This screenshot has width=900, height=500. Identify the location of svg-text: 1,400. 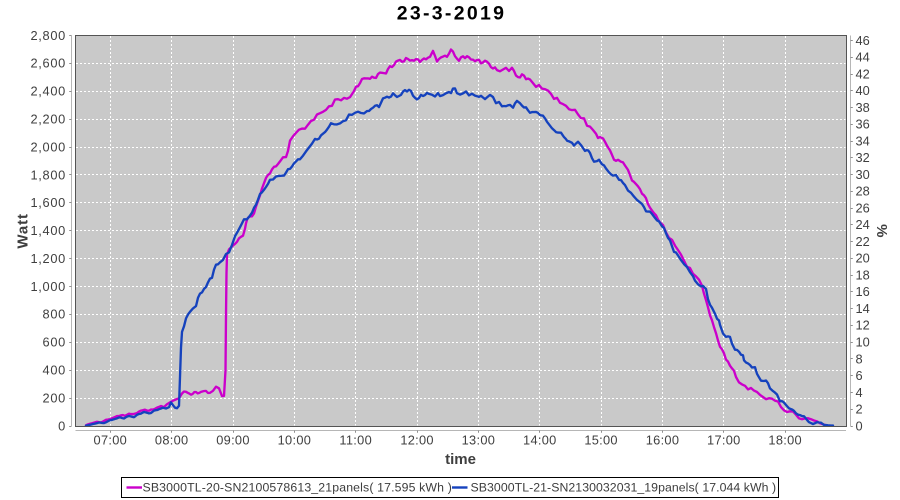
(48, 230).